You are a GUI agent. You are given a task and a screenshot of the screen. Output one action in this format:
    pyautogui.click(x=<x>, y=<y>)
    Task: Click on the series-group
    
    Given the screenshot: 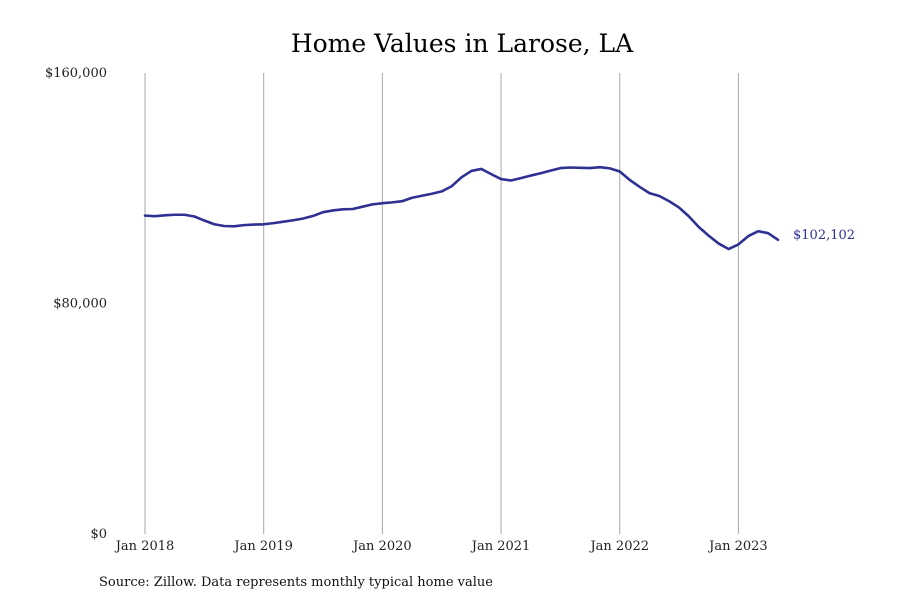 What is the action you would take?
    pyautogui.click(x=461, y=208)
    